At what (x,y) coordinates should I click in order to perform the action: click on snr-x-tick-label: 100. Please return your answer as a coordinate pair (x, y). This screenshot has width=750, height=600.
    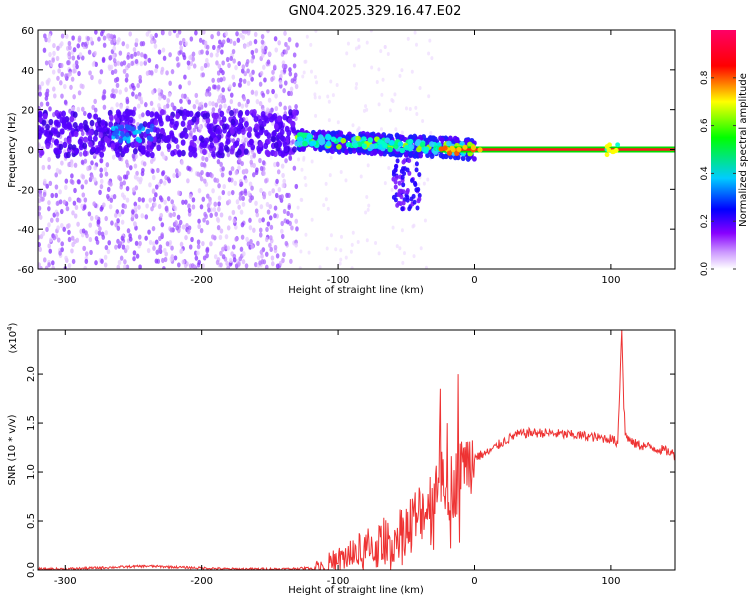
    Looking at the image, I should click on (610, 581).